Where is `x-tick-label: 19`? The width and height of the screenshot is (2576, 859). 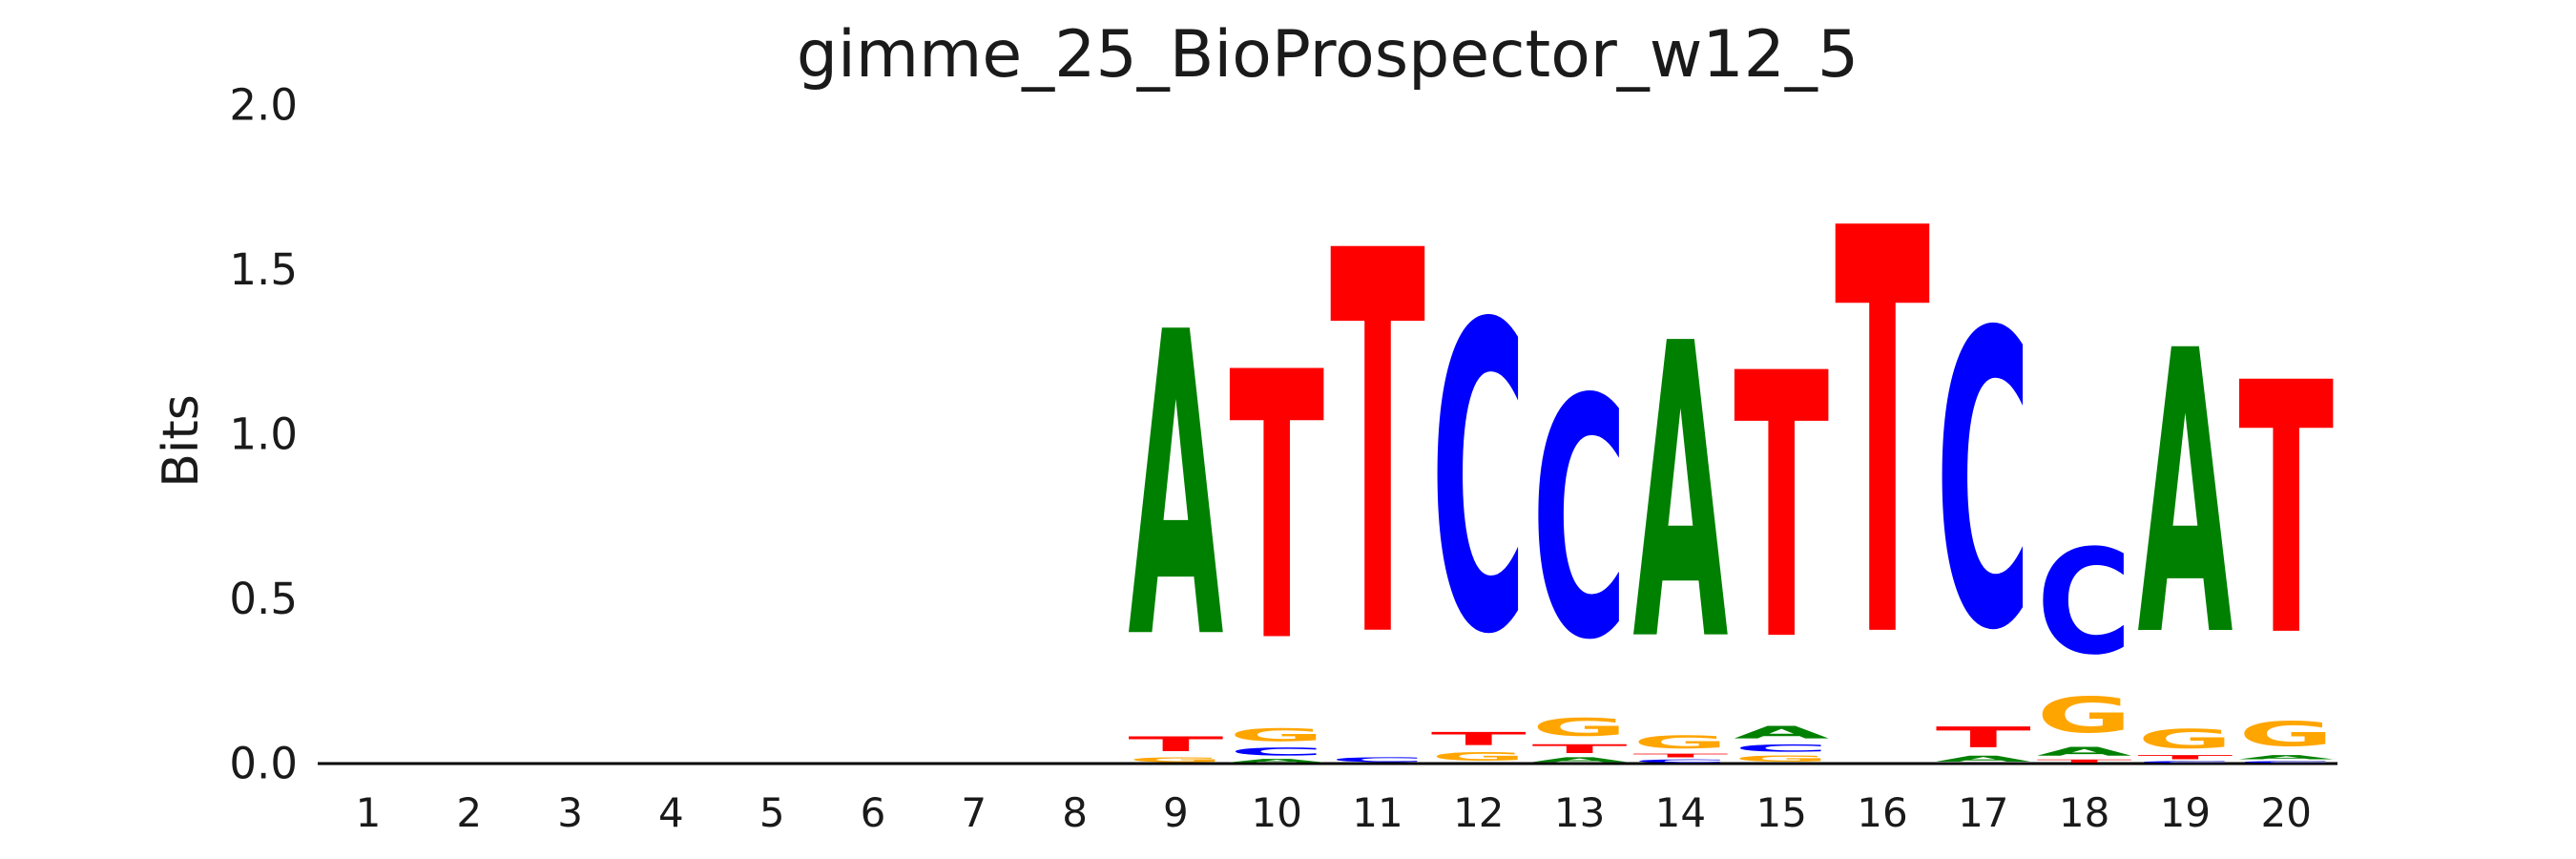
x-tick-label: 19 is located at coordinates (2185, 812).